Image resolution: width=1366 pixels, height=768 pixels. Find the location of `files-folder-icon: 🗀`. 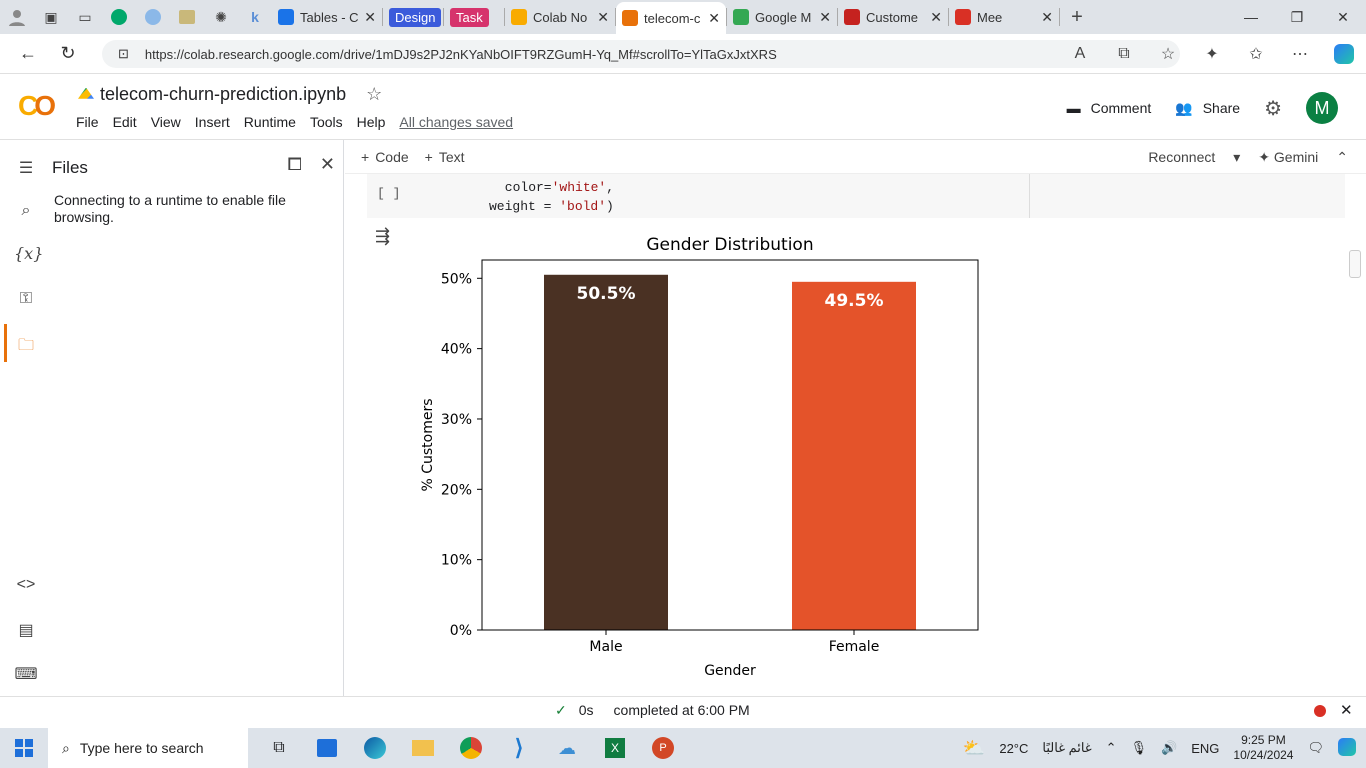

files-folder-icon: 🗀 is located at coordinates (25, 345).